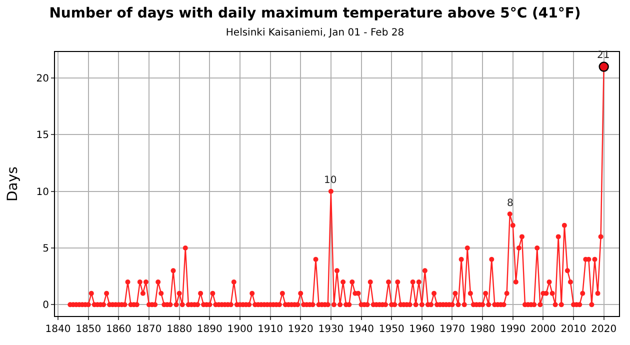 The height and width of the screenshot is (345, 630). What do you see at coordinates (119, 329) in the screenshot?
I see `x-tick-label: 1860` at bounding box center [119, 329].